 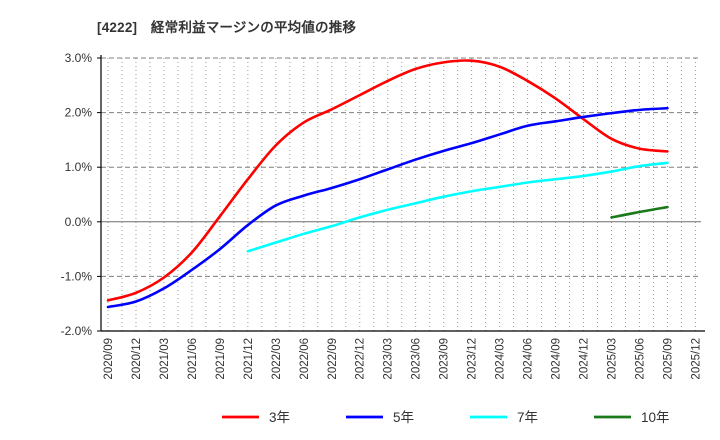 What do you see at coordinates (696, 359) in the screenshot?
I see `x-axis-tick-label: 2025/12` at bounding box center [696, 359].